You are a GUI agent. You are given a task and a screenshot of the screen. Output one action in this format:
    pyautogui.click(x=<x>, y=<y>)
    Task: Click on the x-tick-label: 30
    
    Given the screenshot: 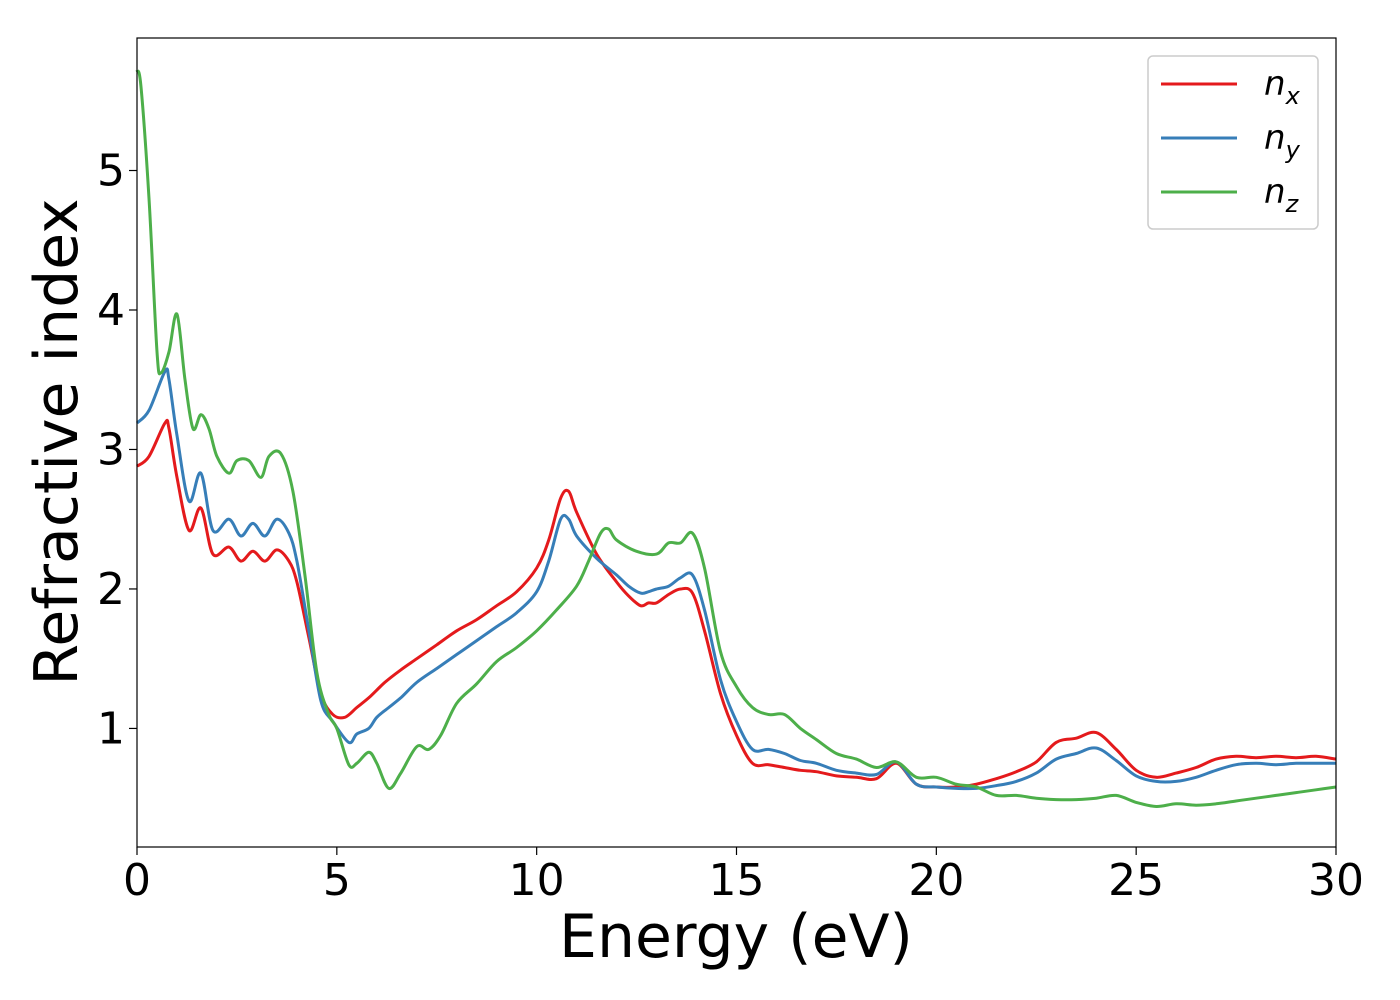 What is the action you would take?
    pyautogui.click(x=1336, y=880)
    